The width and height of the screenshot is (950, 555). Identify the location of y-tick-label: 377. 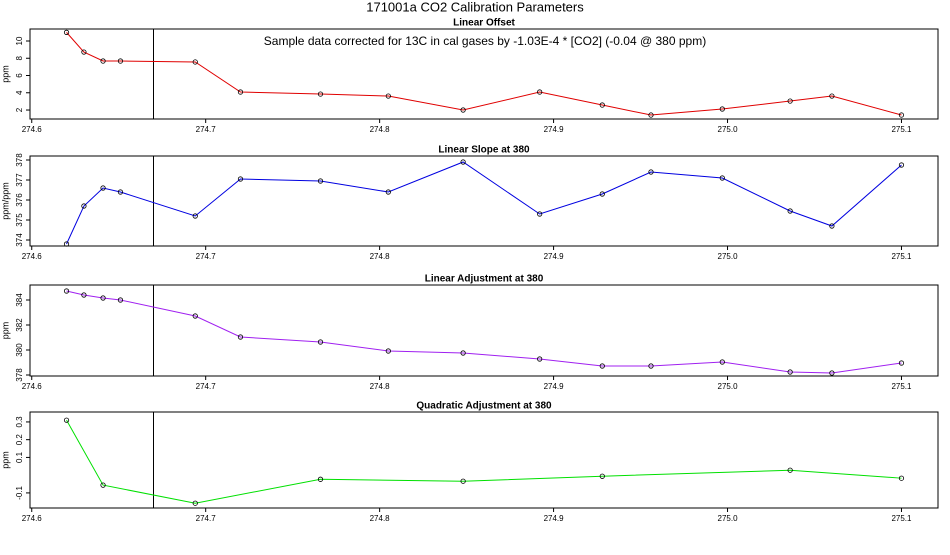
(19, 180).